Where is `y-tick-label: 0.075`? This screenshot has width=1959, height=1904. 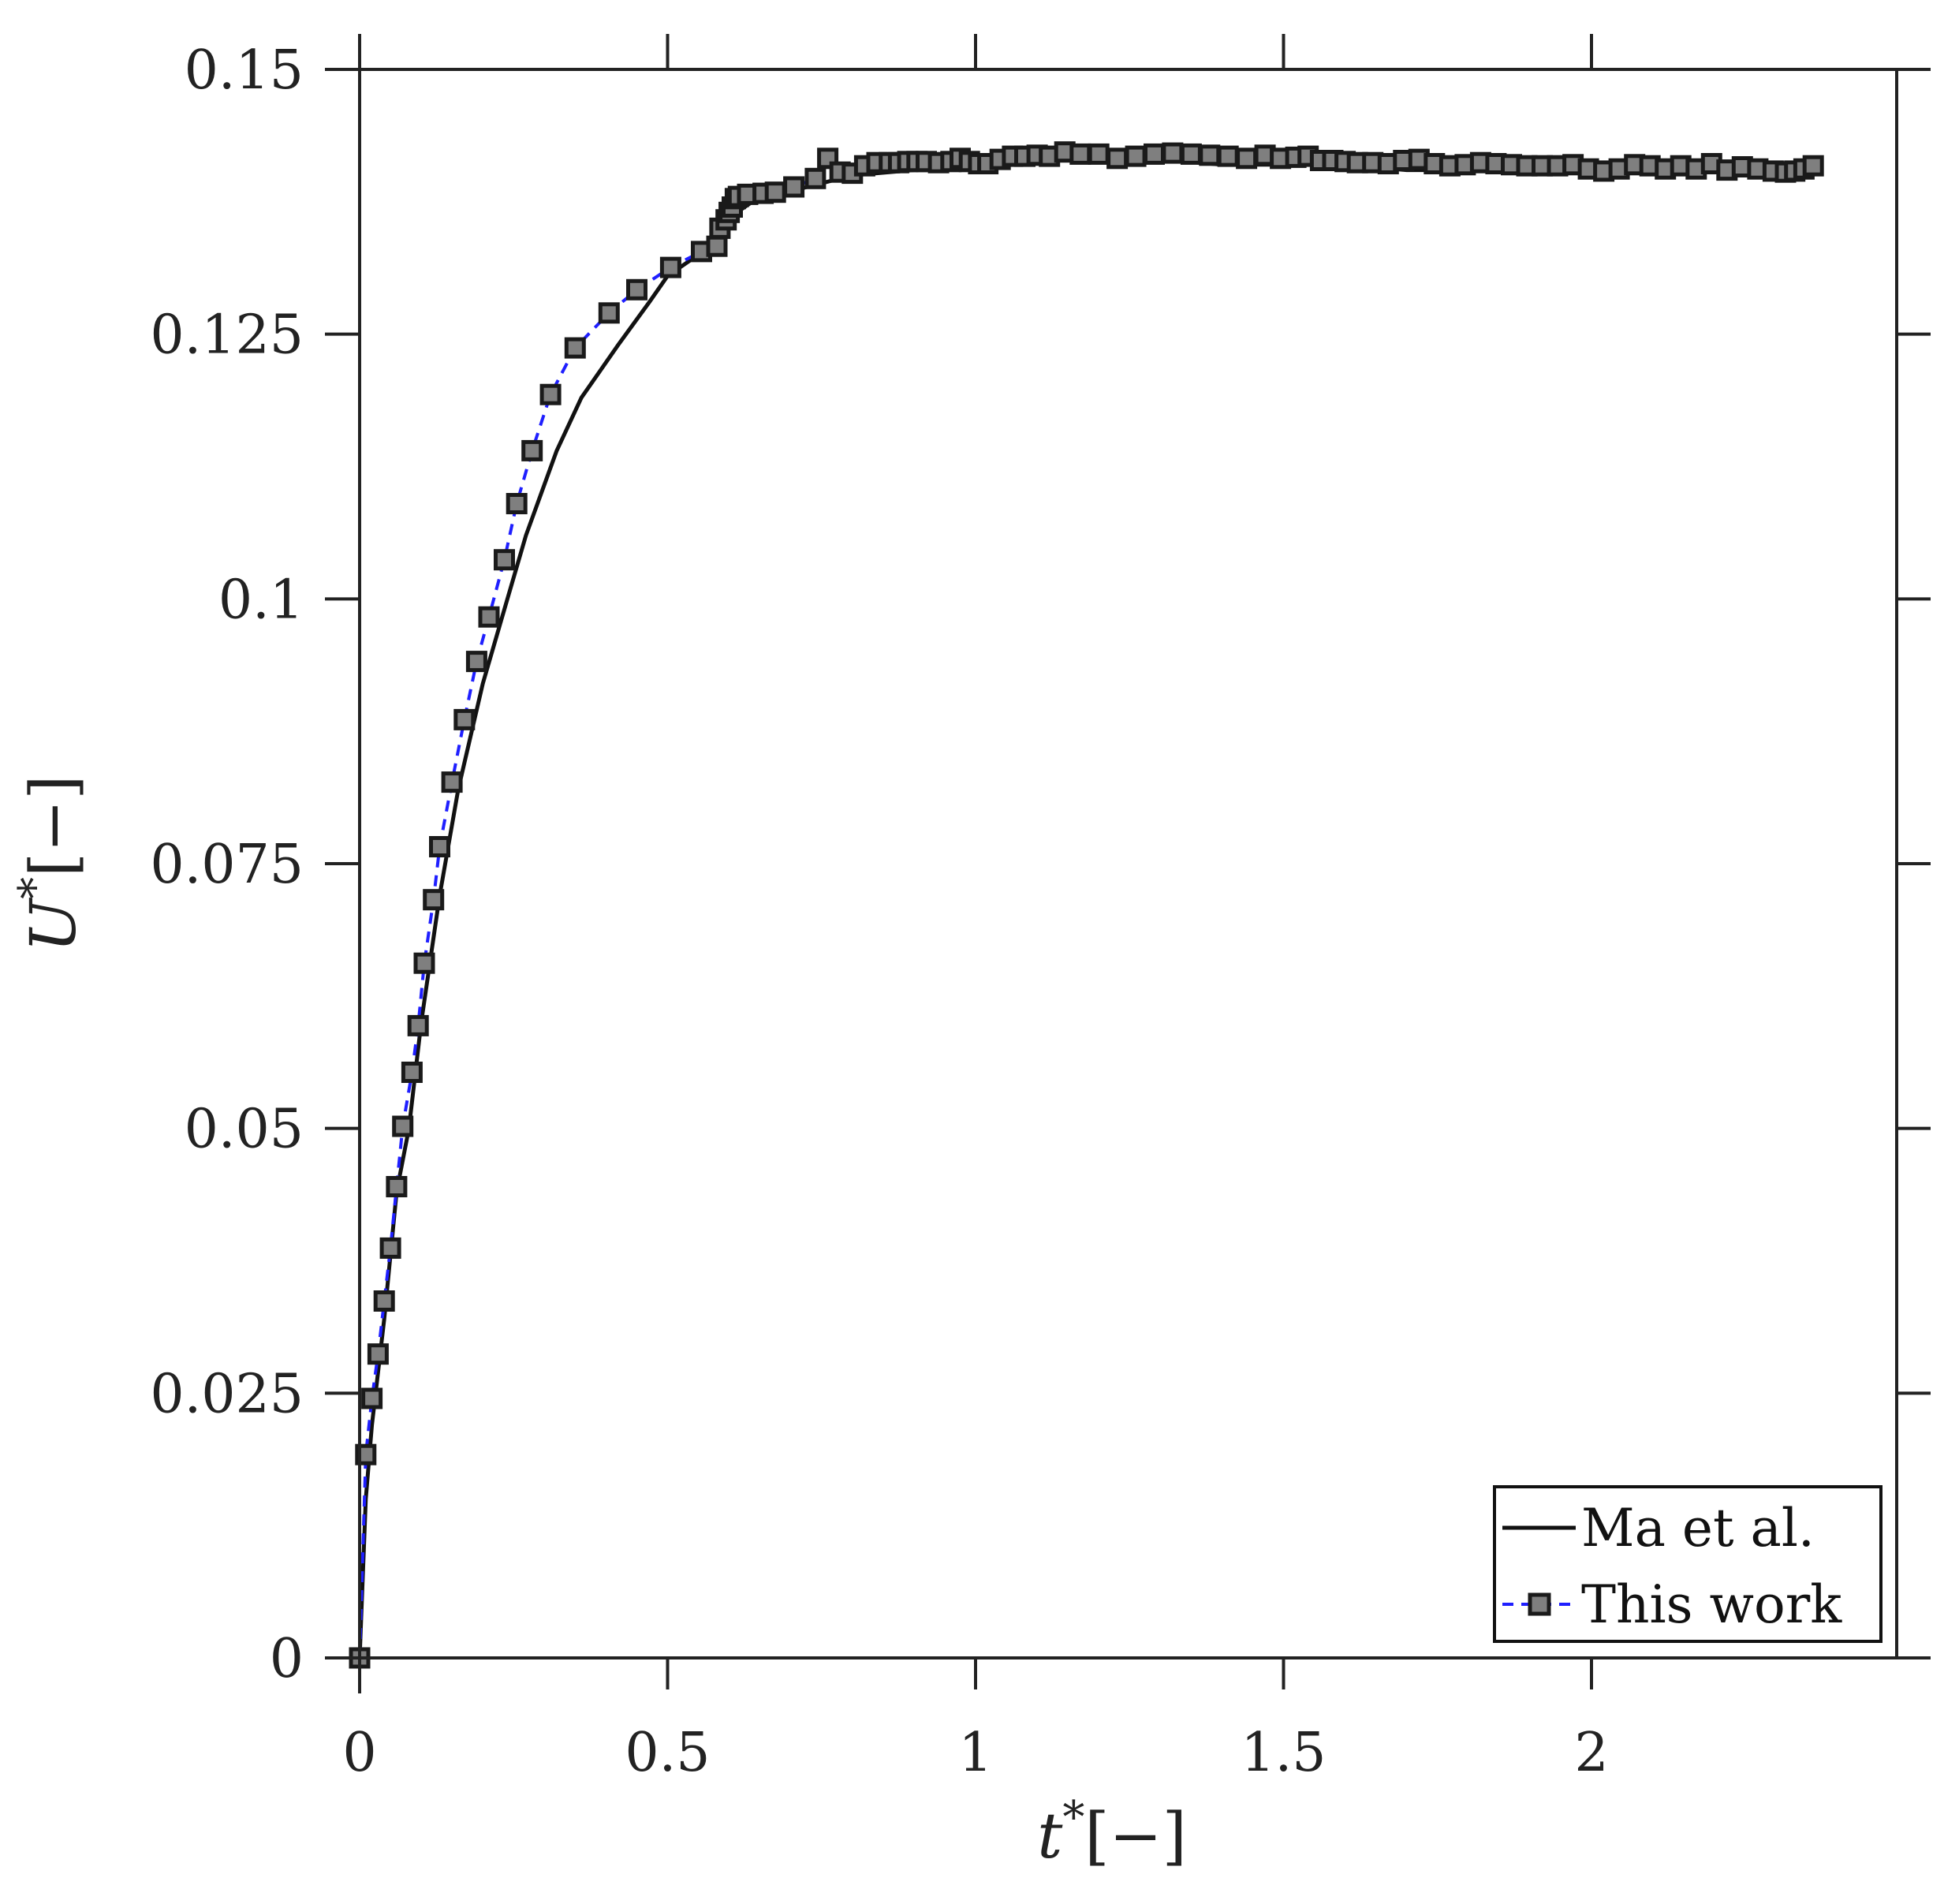
y-tick-label: 0.075 is located at coordinates (227, 865).